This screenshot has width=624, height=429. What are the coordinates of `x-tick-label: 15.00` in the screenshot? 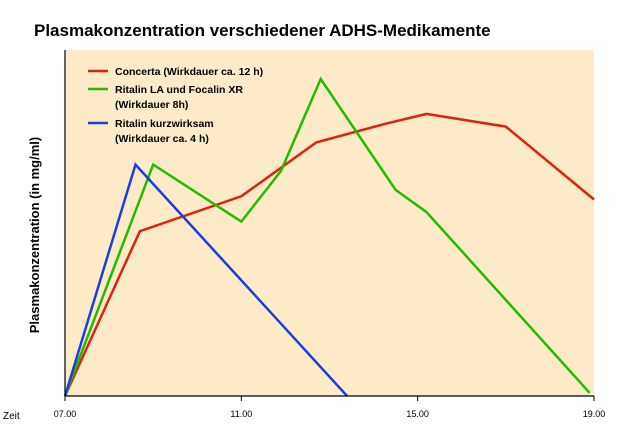 It's located at (417, 414).